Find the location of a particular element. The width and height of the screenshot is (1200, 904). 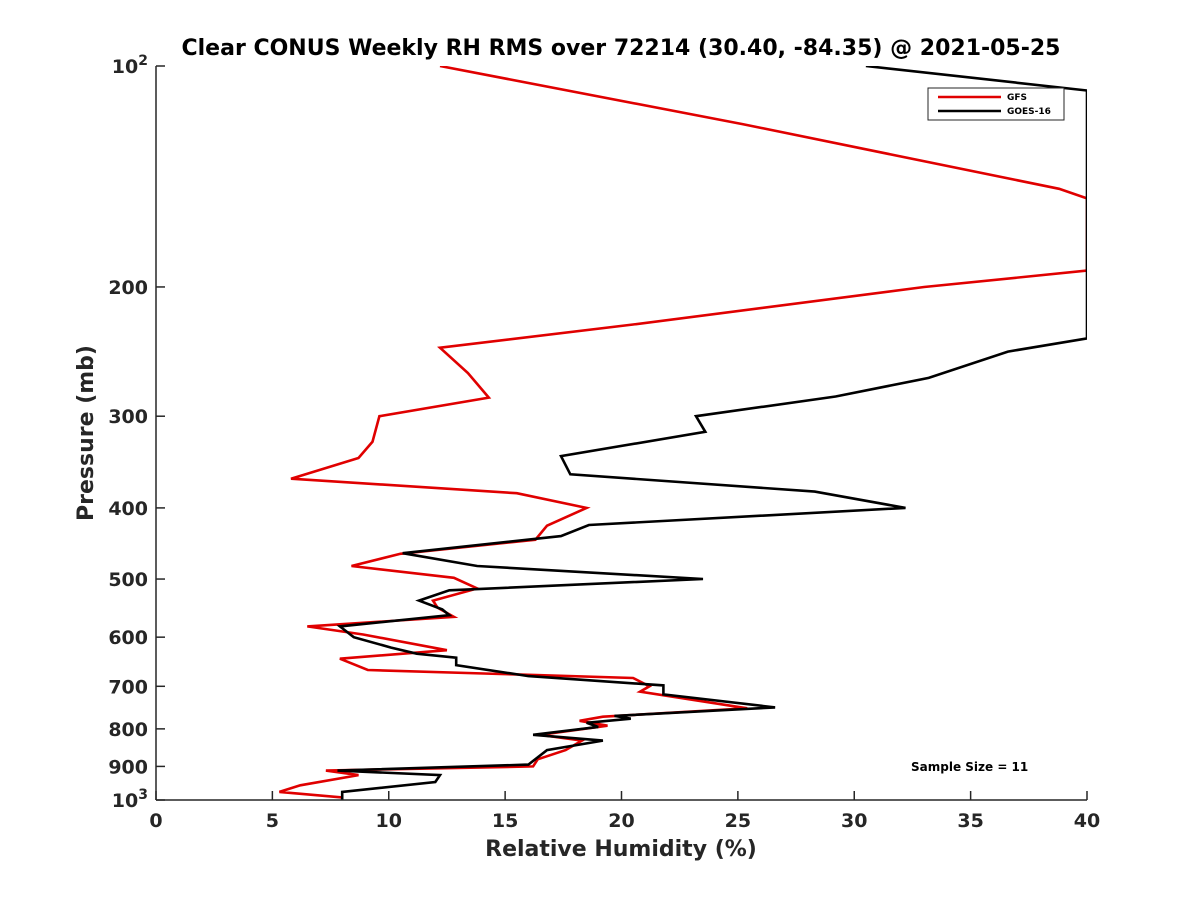

legend-box is located at coordinates (996, 104).